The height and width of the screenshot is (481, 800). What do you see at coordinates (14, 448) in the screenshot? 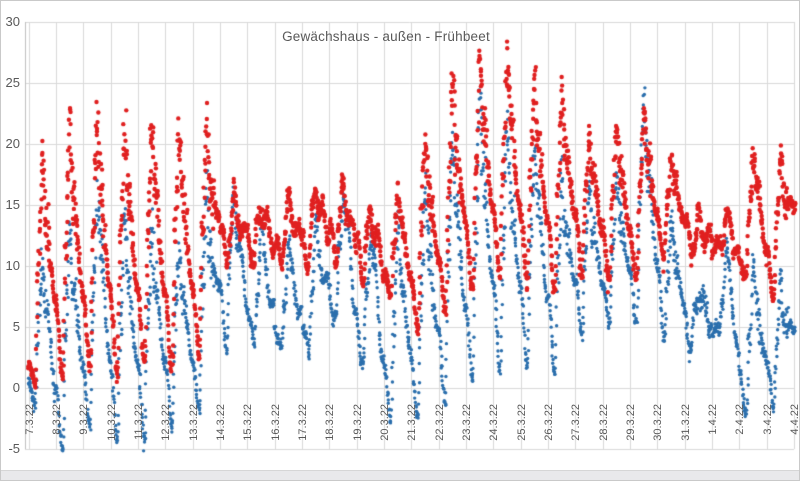
I see `y-axis-tick-label: -5` at bounding box center [14, 448].